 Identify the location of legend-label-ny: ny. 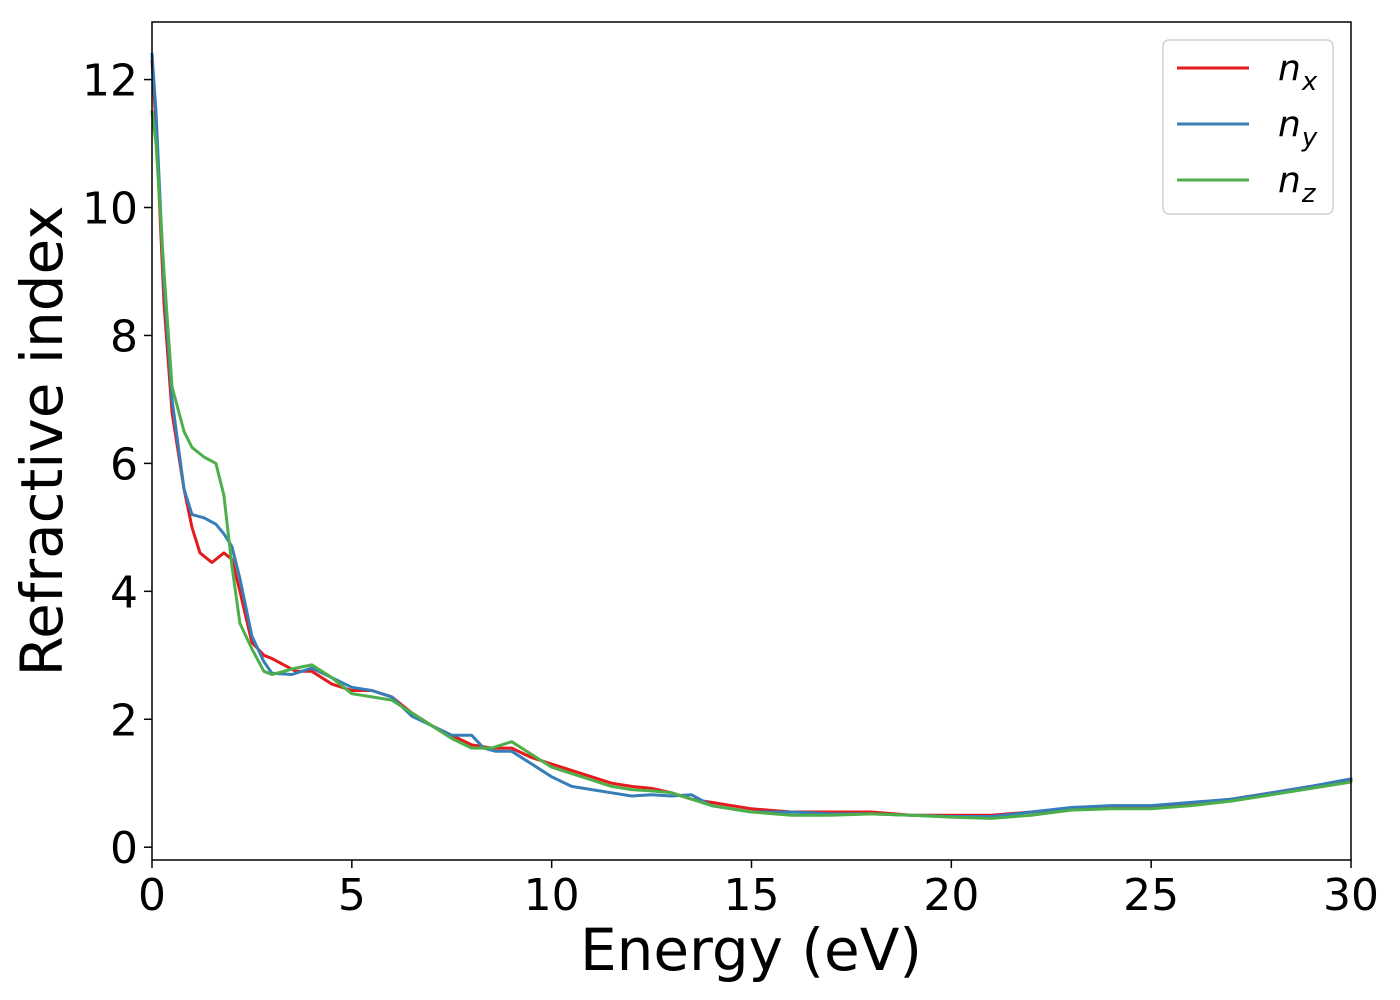
(1298, 128).